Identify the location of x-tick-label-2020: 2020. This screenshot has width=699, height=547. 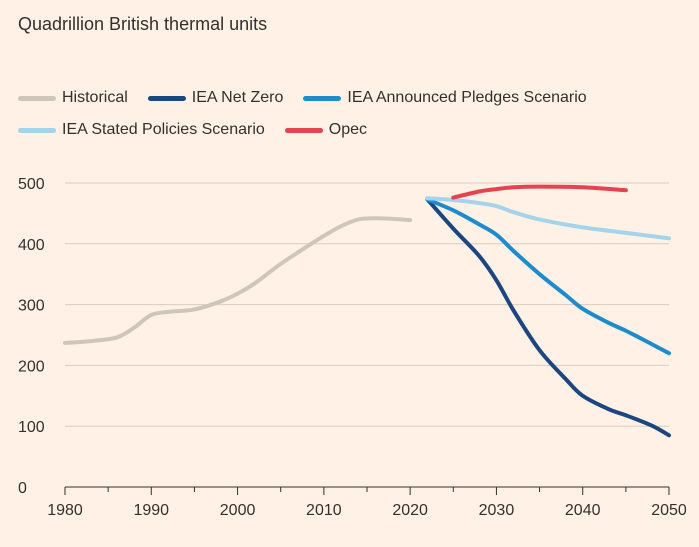
(410, 510).